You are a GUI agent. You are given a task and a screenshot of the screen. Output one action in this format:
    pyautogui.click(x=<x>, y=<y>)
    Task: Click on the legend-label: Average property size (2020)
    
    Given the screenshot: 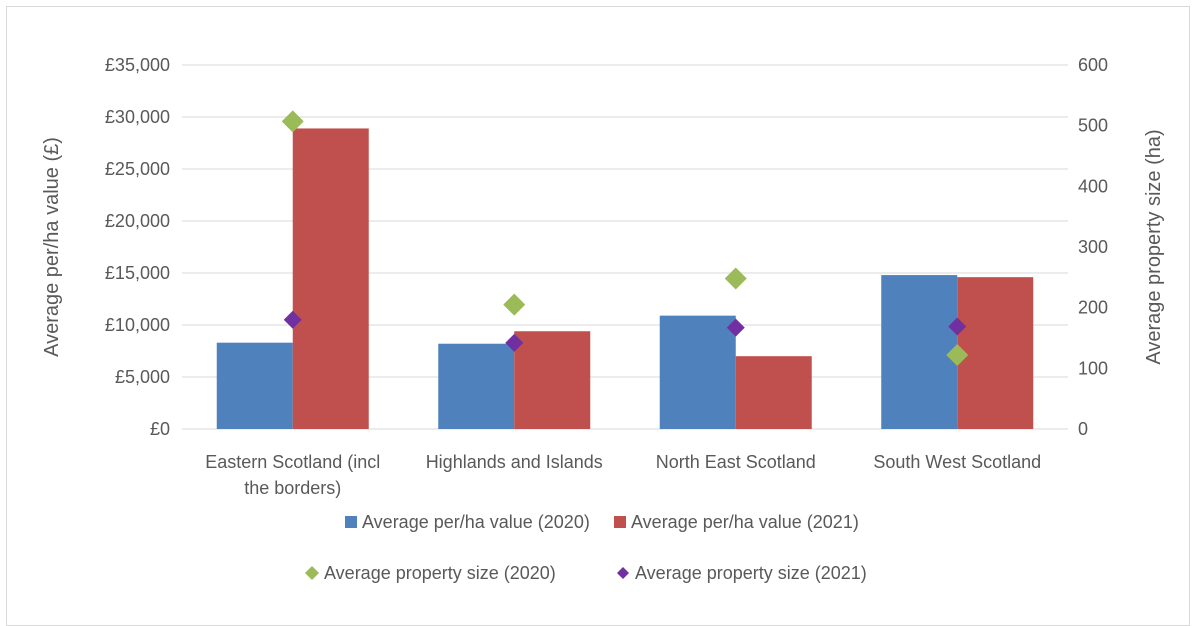 What is the action you would take?
    pyautogui.click(x=440, y=573)
    